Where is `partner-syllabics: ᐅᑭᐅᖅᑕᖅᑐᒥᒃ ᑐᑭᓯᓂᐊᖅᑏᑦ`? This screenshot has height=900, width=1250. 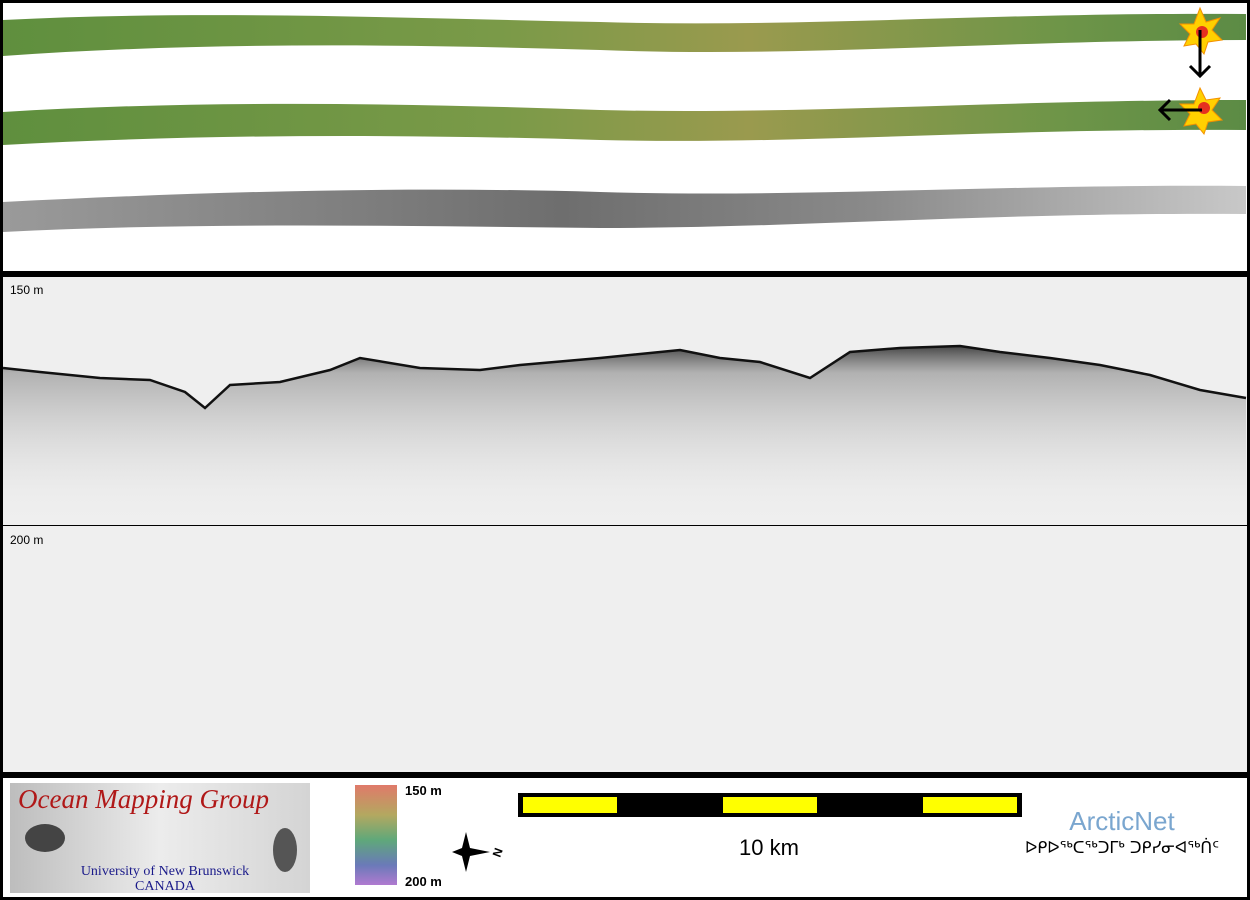 partner-syllabics: ᐅᑭᐅᖅᑕᖅᑐᒥᒃ ᑐᑭᓯᓂᐊᖅᑏᑦ is located at coordinates (1122, 847).